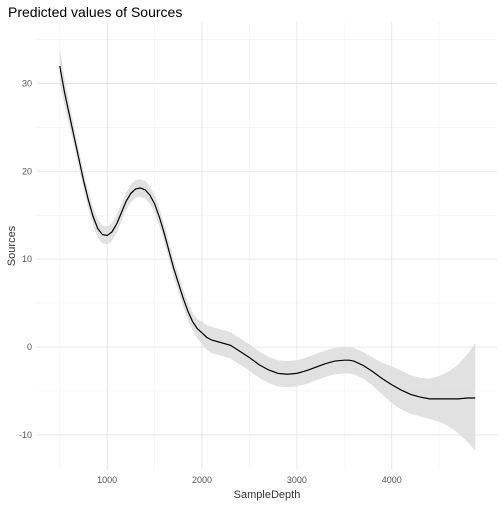  I want to click on y-tick-label: -10, so click(25, 435).